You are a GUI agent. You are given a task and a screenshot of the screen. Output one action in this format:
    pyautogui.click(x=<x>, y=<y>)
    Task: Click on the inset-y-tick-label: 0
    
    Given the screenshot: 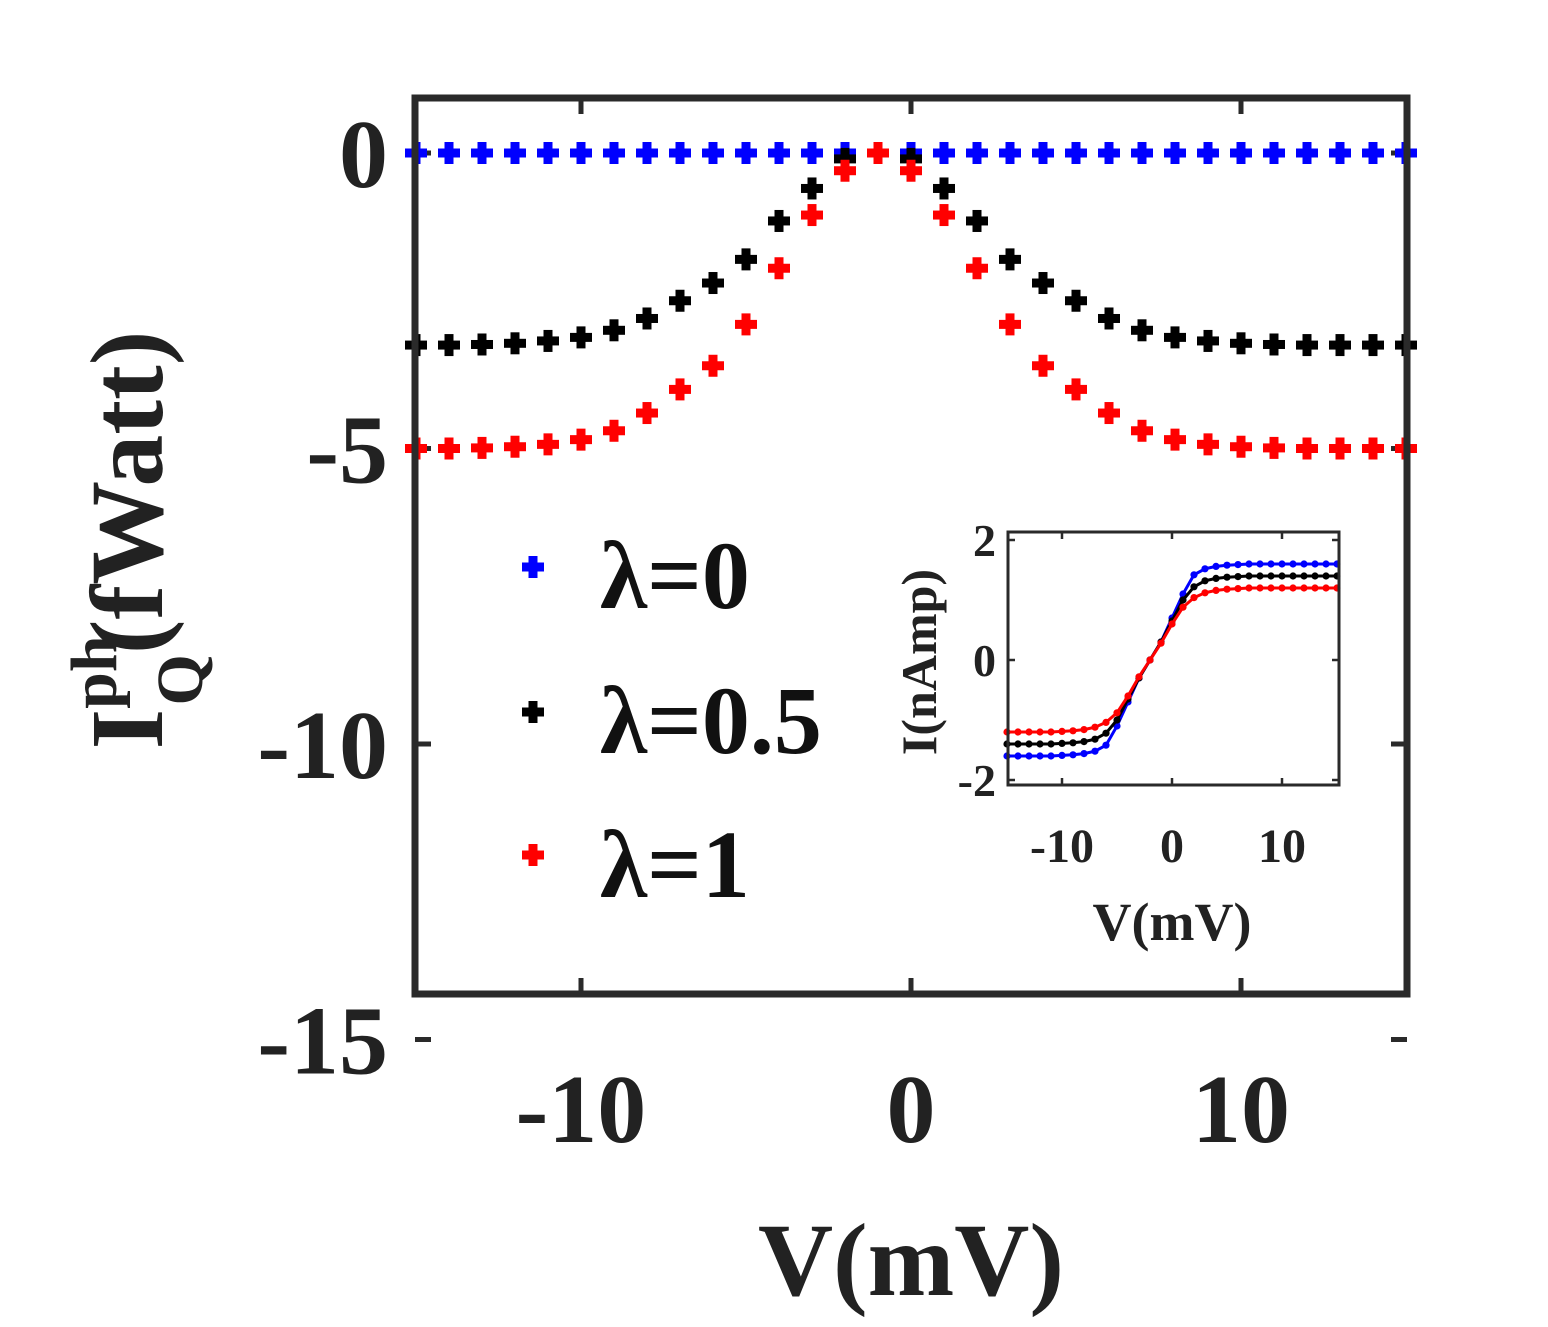 What is the action you would take?
    pyautogui.click(x=984, y=660)
    